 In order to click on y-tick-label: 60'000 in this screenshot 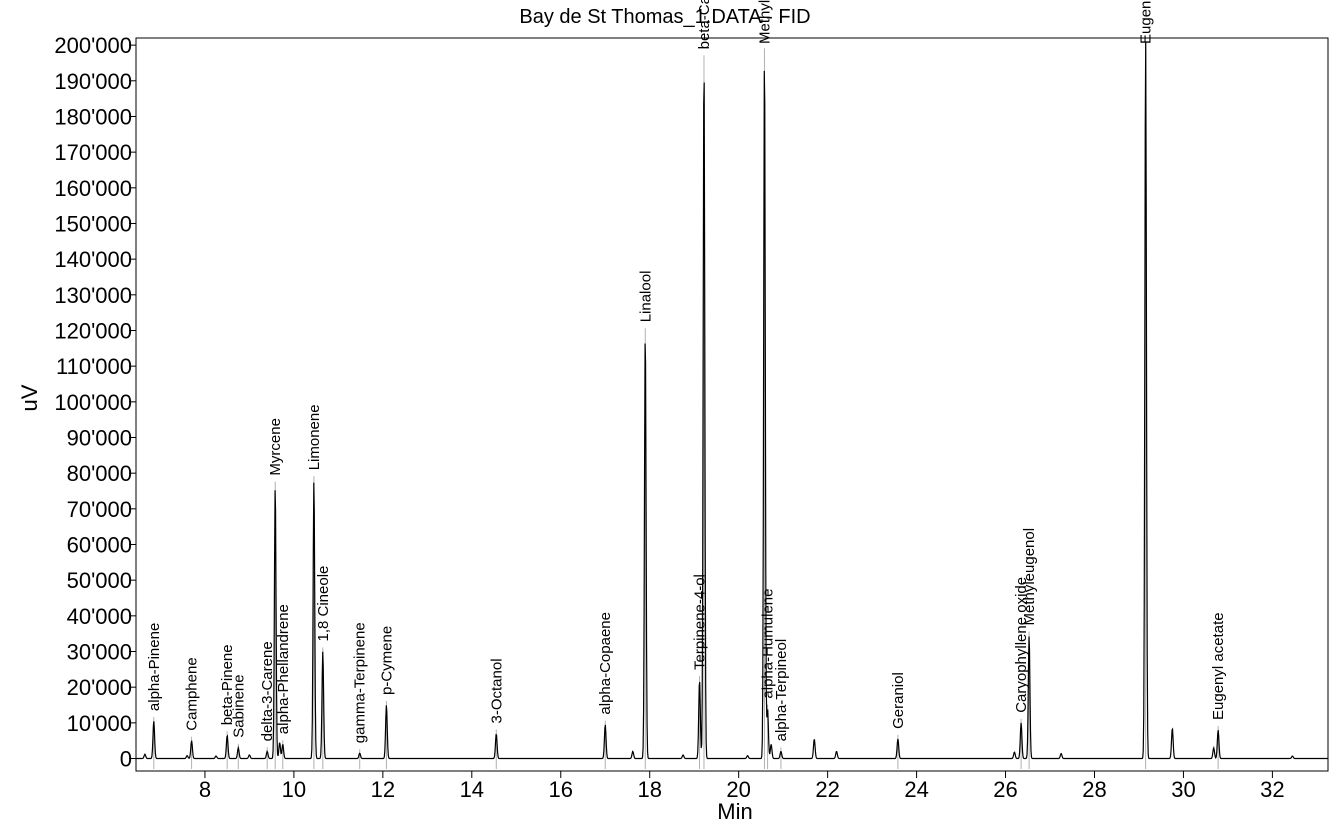, I will do `click(99, 545)`.